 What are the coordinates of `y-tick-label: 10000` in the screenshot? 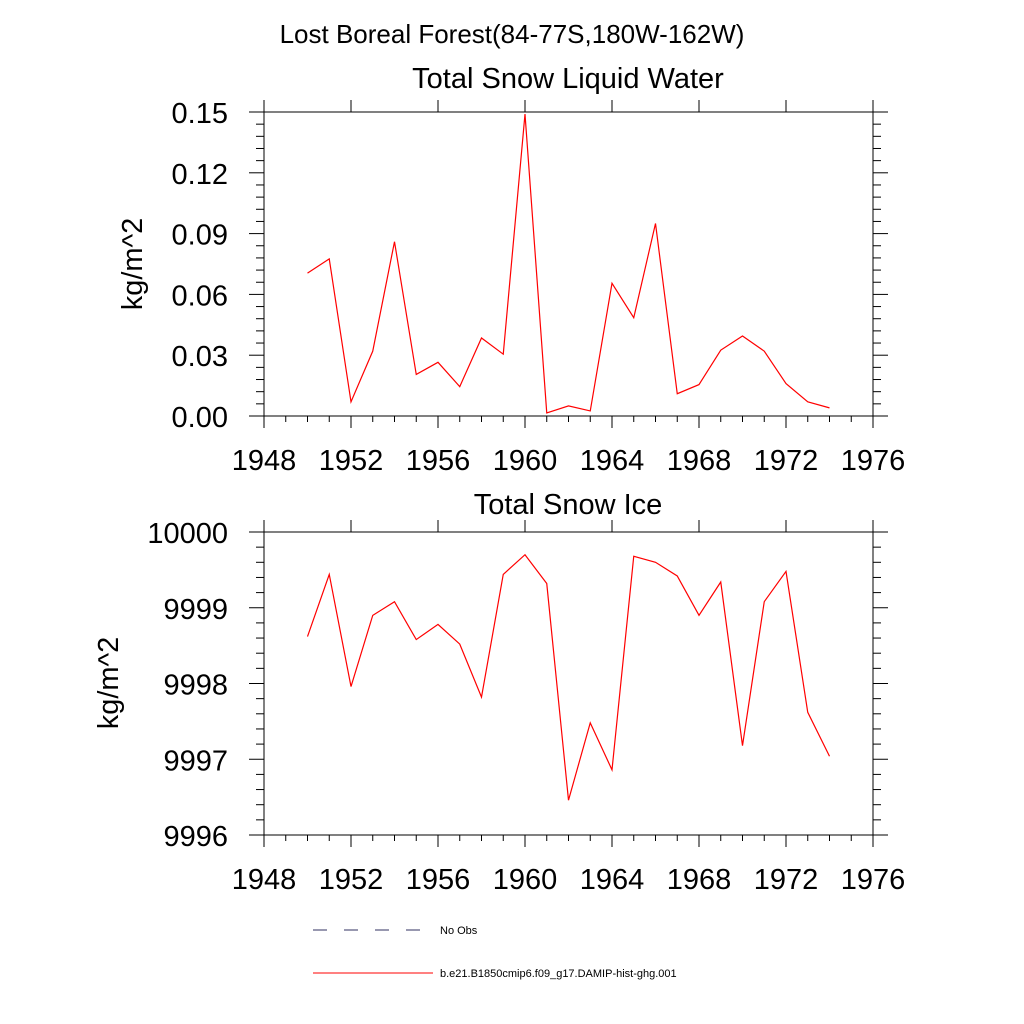 It's located at (187, 534).